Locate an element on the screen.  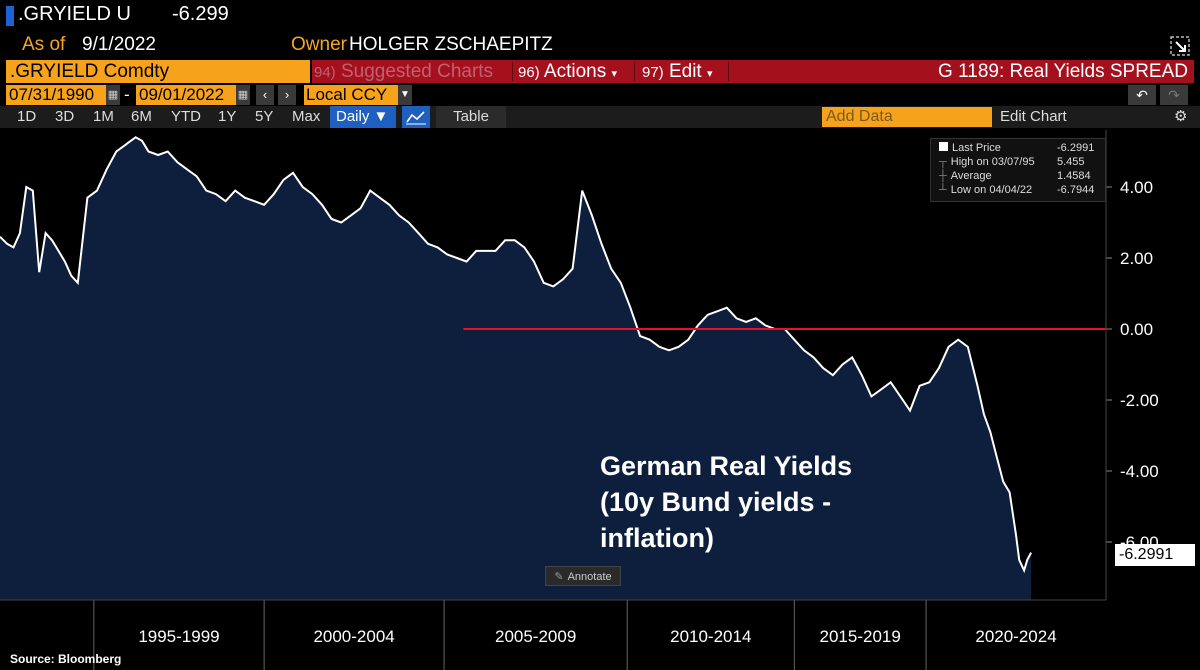
redo-icon: ↷ is located at coordinates (1174, 95).